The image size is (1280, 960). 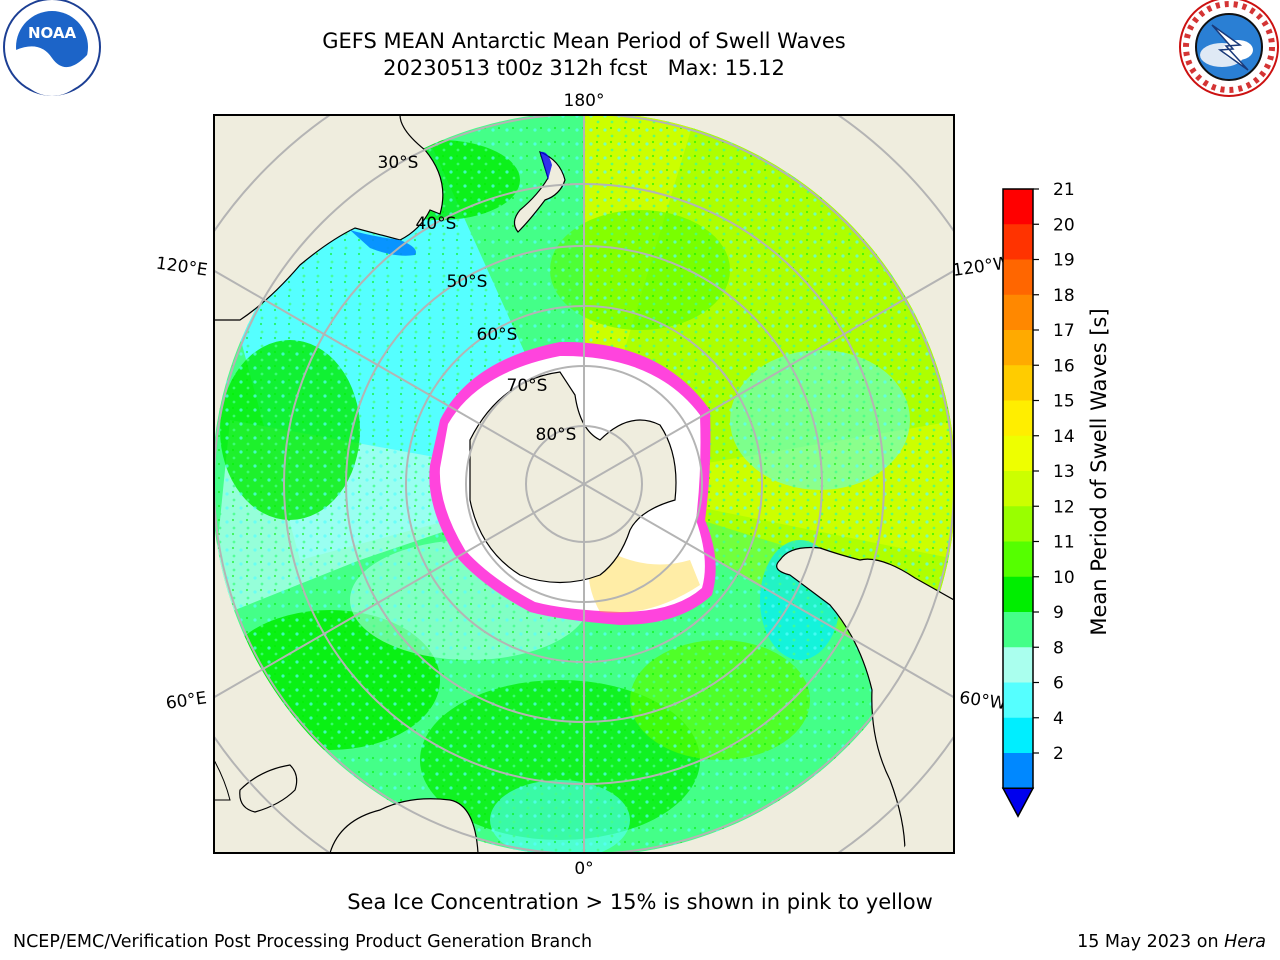 I want to click on colorbar: 21 20 19 18 17 16 15 14 13 12 11 10 9 8 6 4 2, so click(x=1038, y=499).